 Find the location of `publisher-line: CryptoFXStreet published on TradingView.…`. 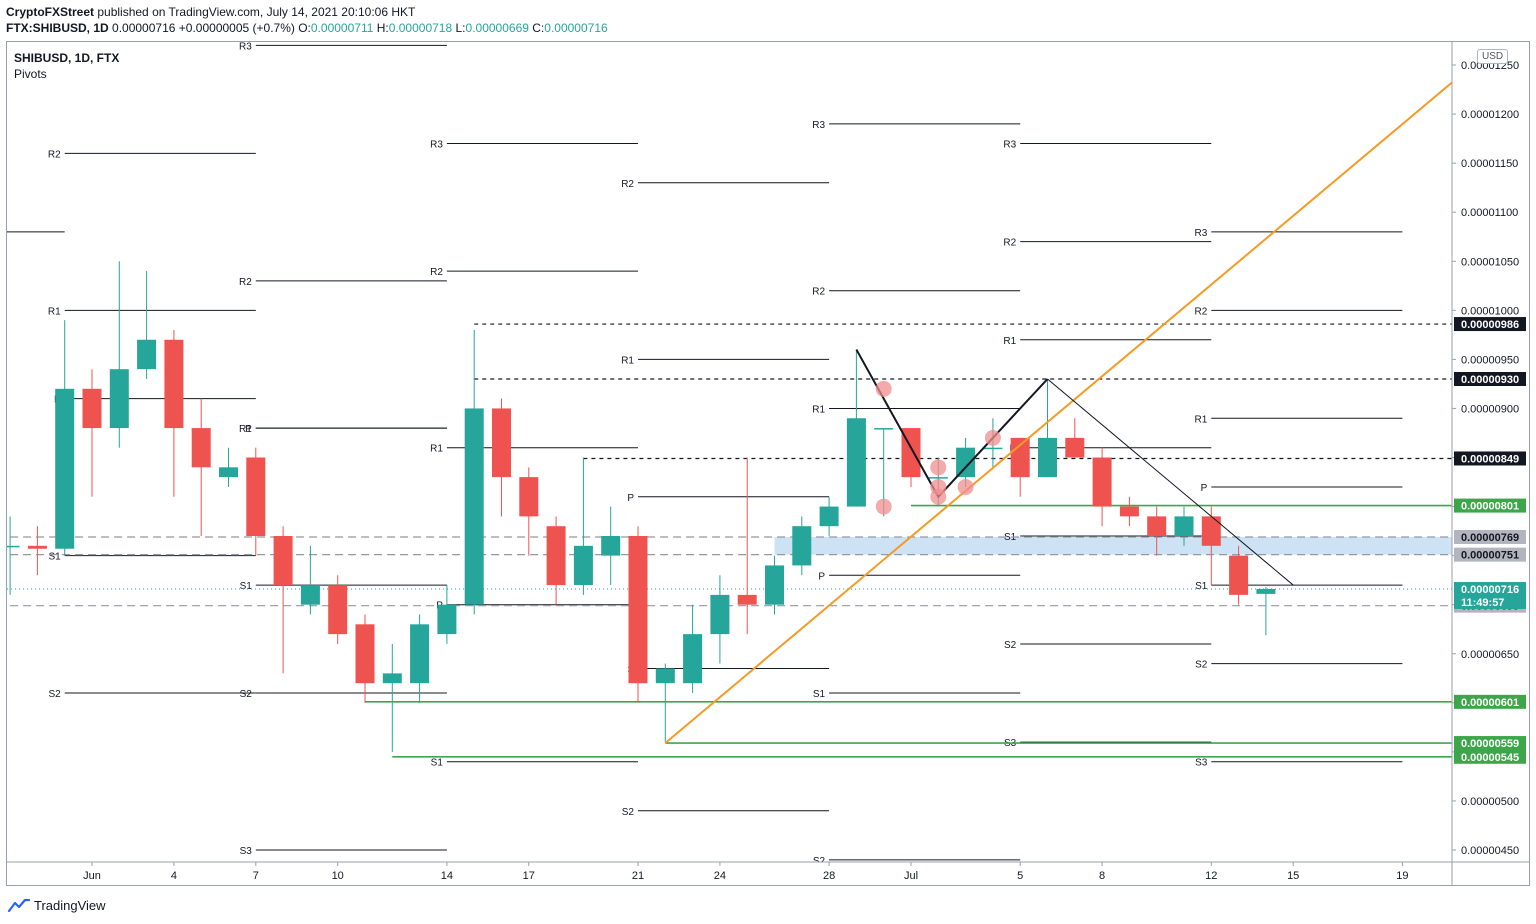

publisher-line: CryptoFXStreet published on TradingView.… is located at coordinates (210, 12).